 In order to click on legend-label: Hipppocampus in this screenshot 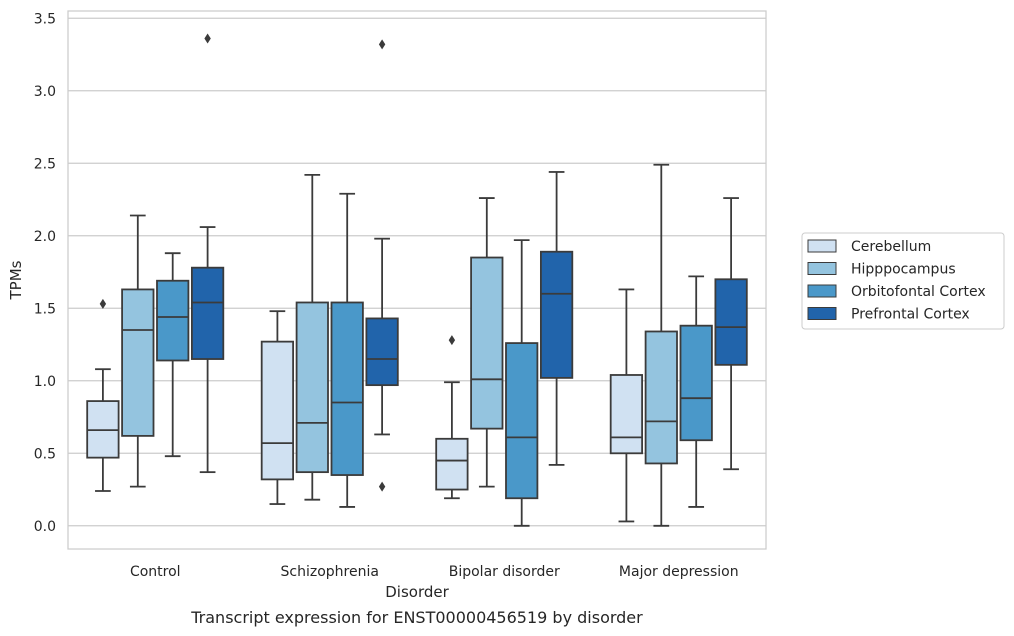, I will do `click(903, 270)`.